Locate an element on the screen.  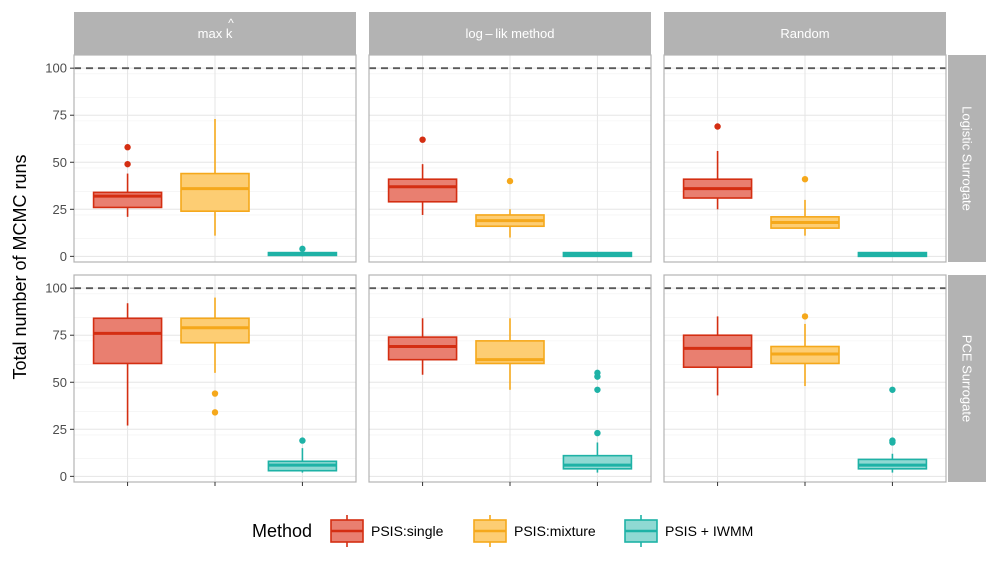
column-strip-label-3: Random is located at coordinates (804, 33).